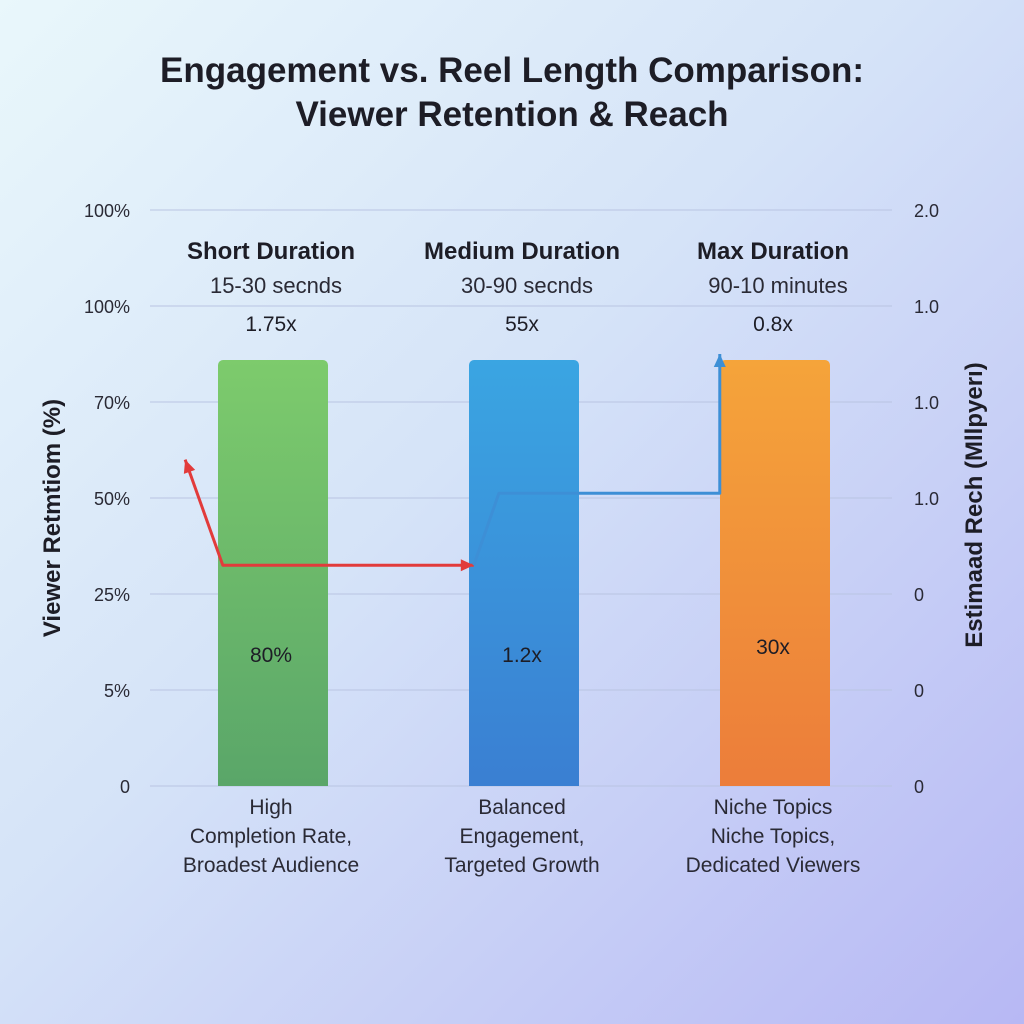 The width and height of the screenshot is (1024, 1024). What do you see at coordinates (773, 836) in the screenshot?
I see `category-description-line: Niche Topics,` at bounding box center [773, 836].